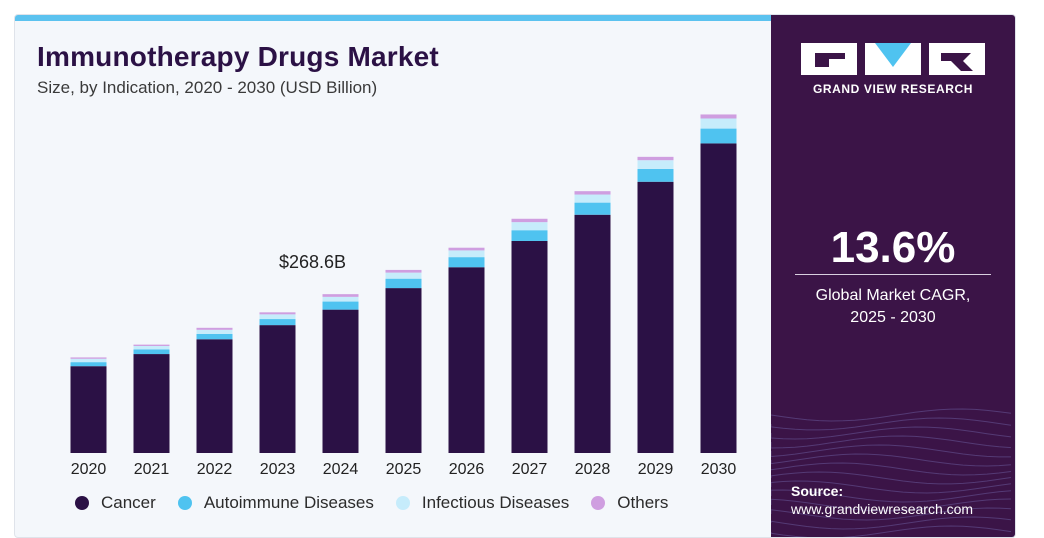 The image size is (1044, 538). I want to click on bar-others-2021, so click(151, 345).